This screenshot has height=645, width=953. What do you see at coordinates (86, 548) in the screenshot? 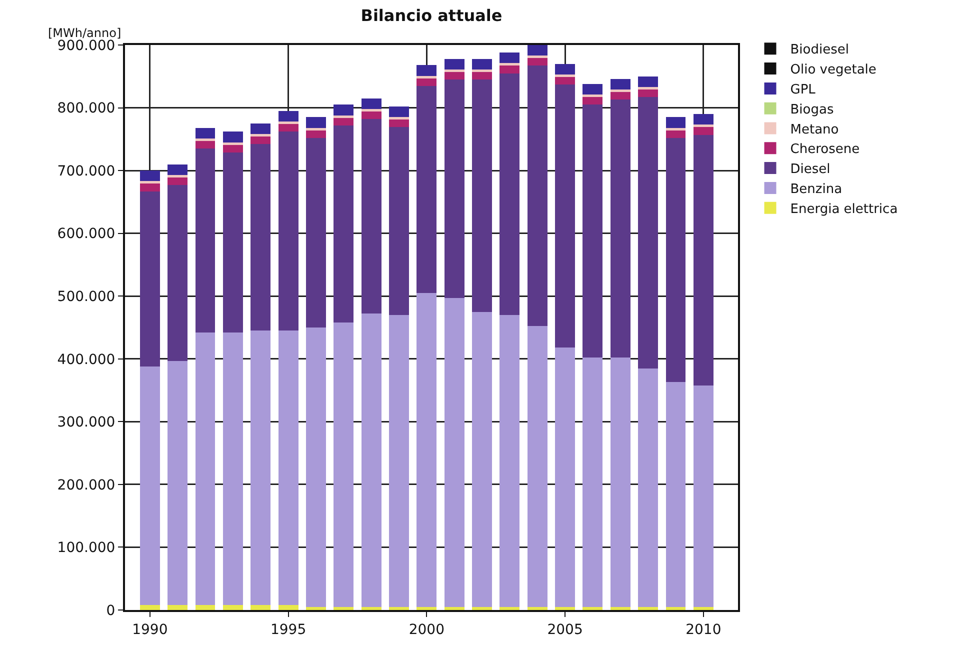
I see `y-tick-label: 100.000` at bounding box center [86, 548].